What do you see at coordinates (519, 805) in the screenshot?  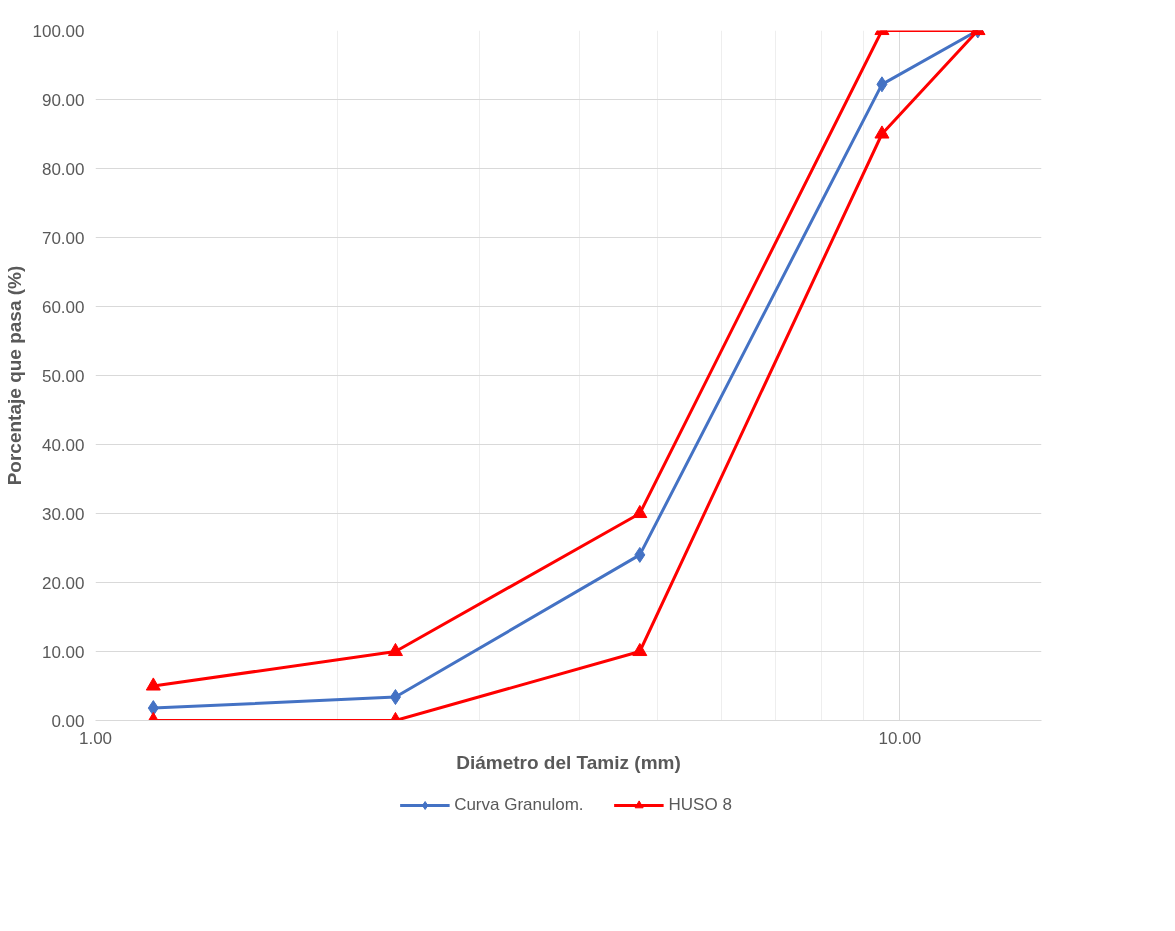 I see `legend-label: Curva Granulom.` at bounding box center [519, 805].